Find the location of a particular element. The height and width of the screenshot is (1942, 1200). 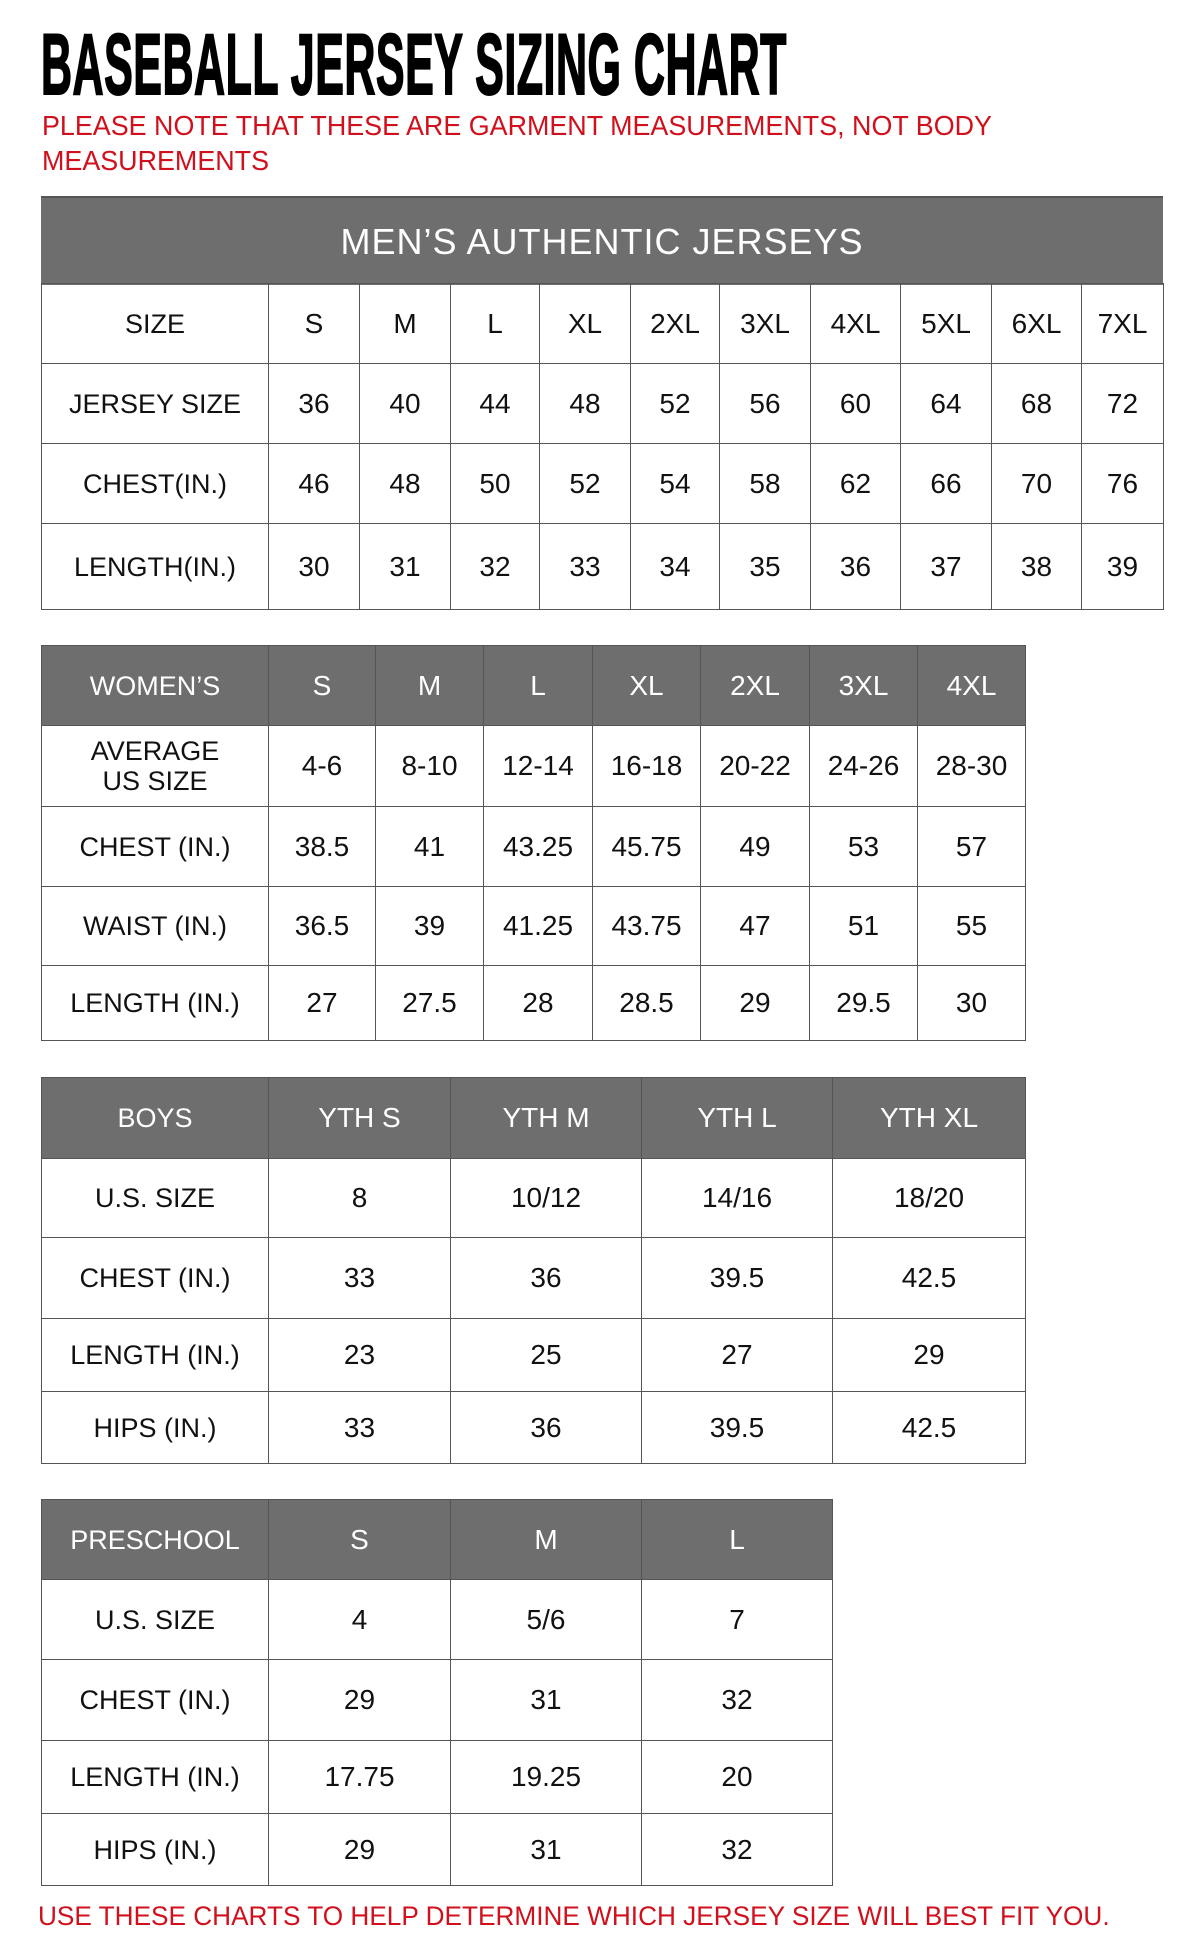

size-header-cell: XL is located at coordinates (585, 323).